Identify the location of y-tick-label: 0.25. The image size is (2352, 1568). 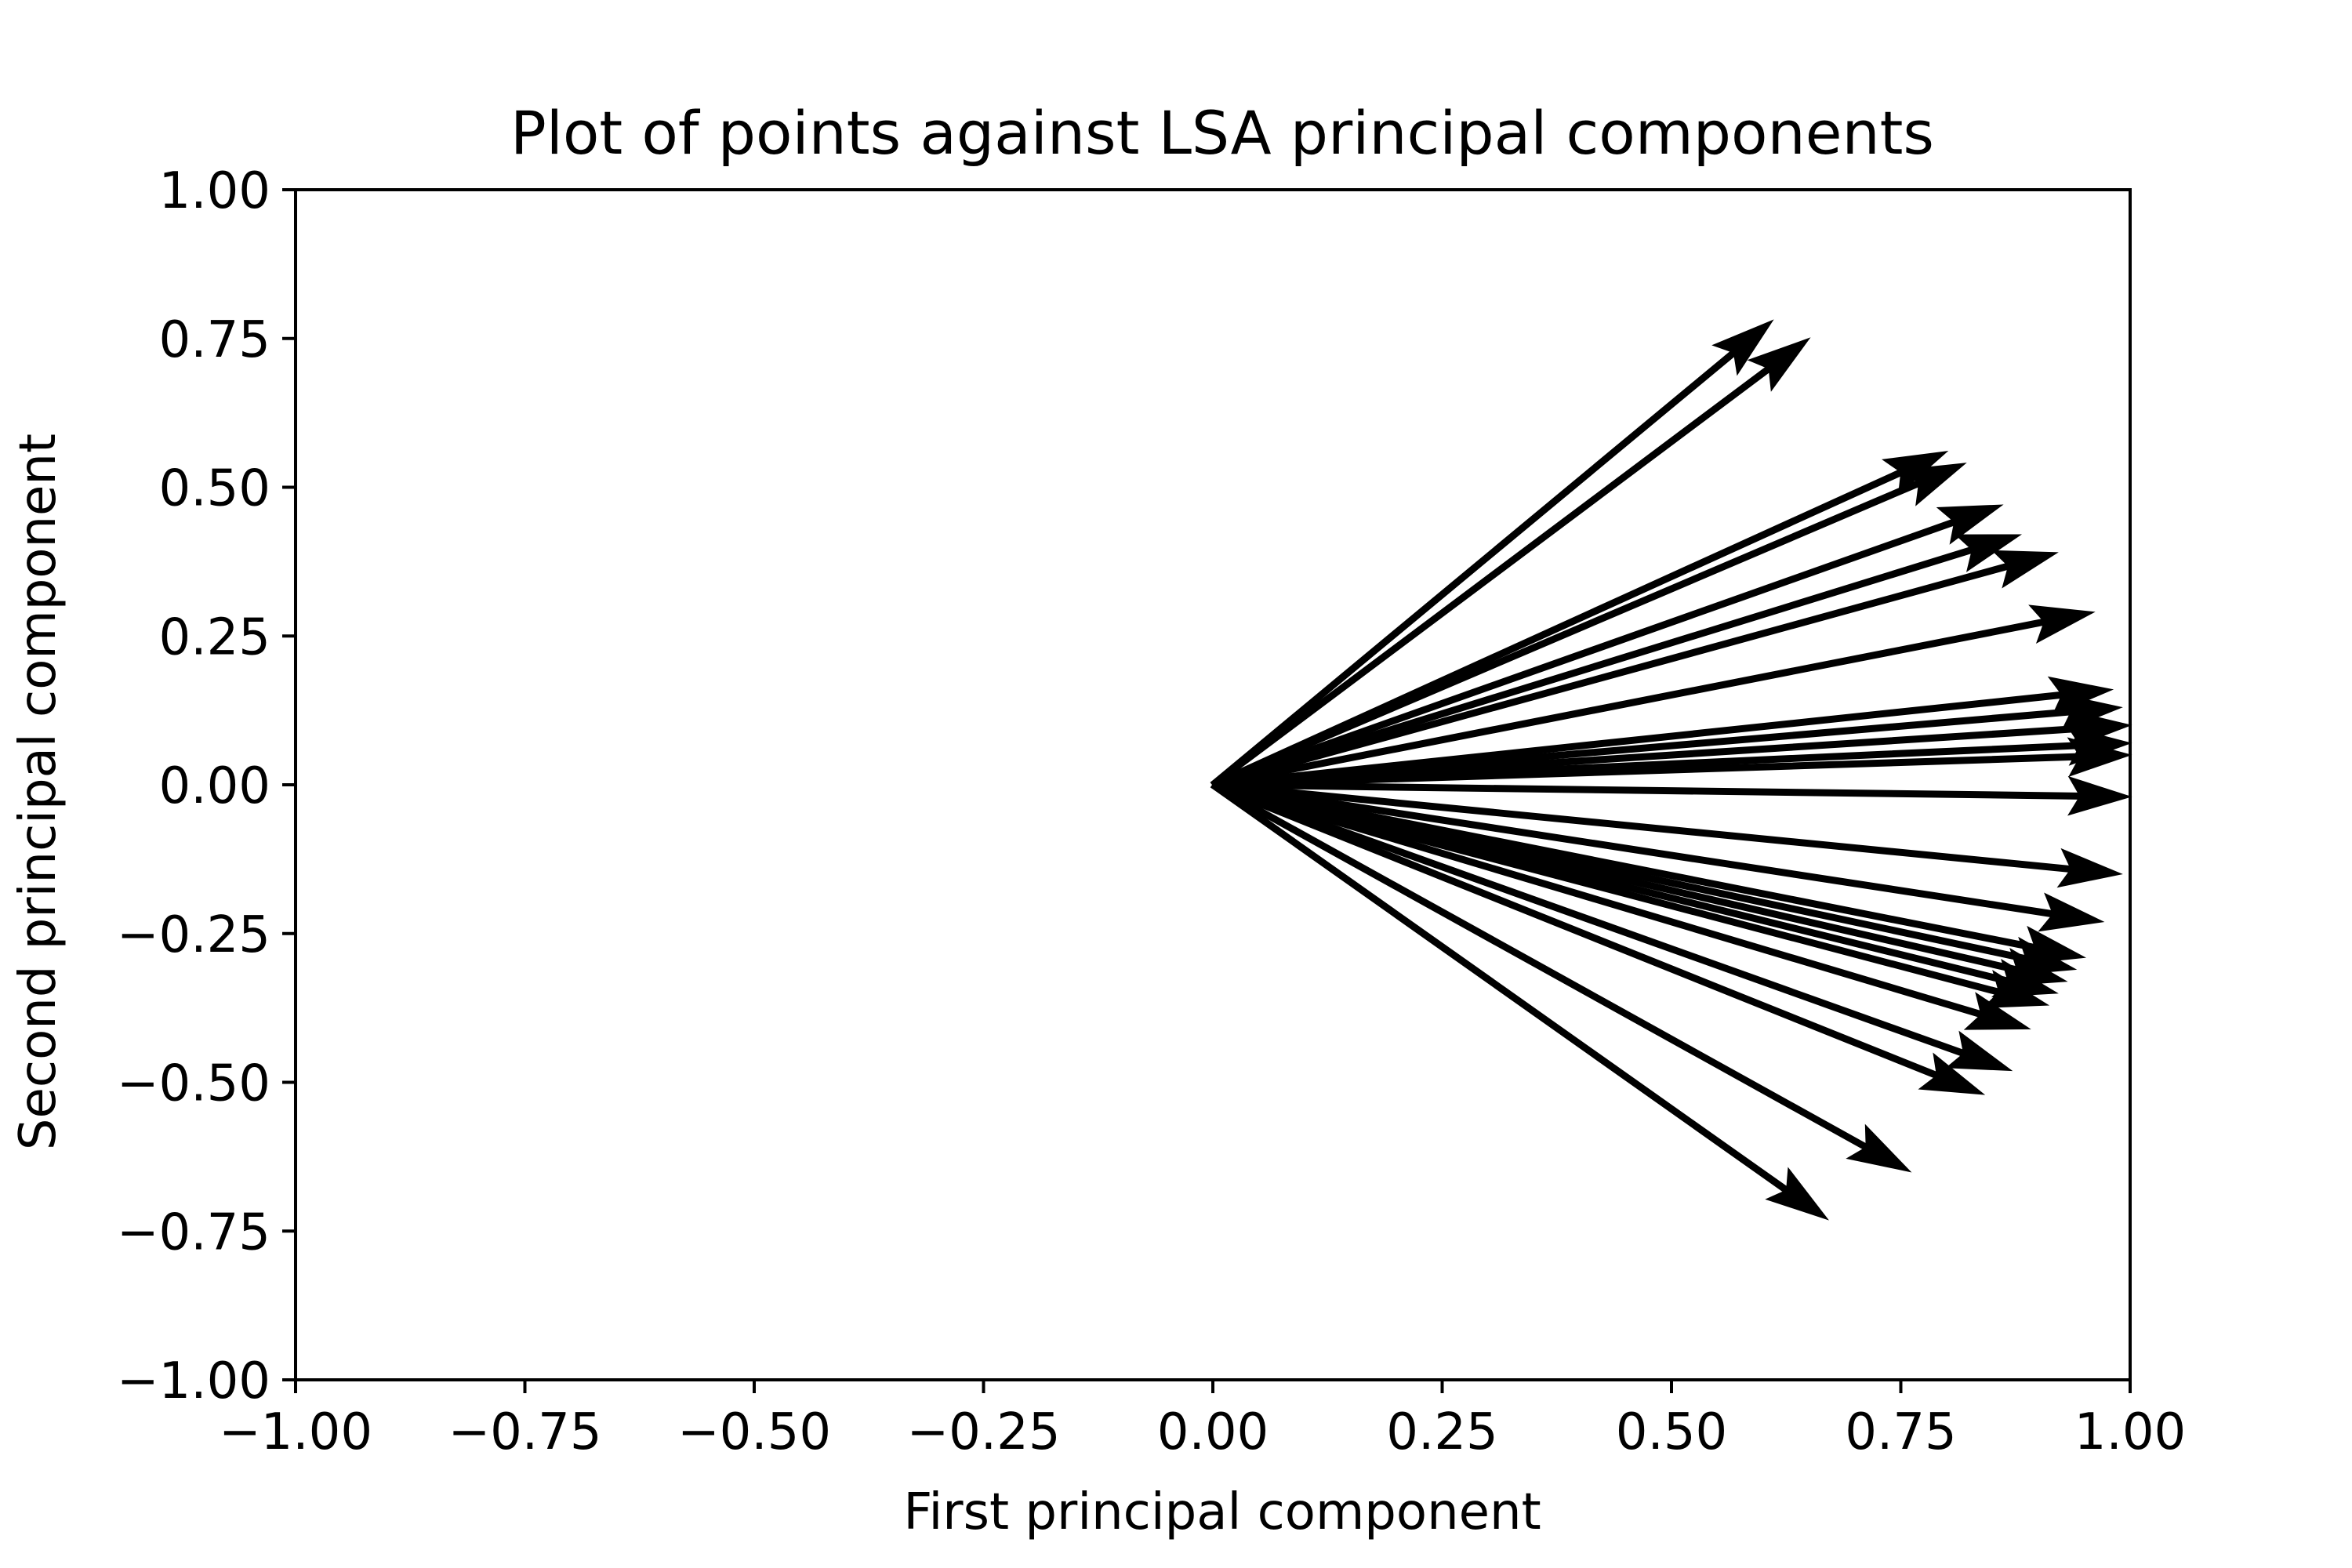
(215, 637).